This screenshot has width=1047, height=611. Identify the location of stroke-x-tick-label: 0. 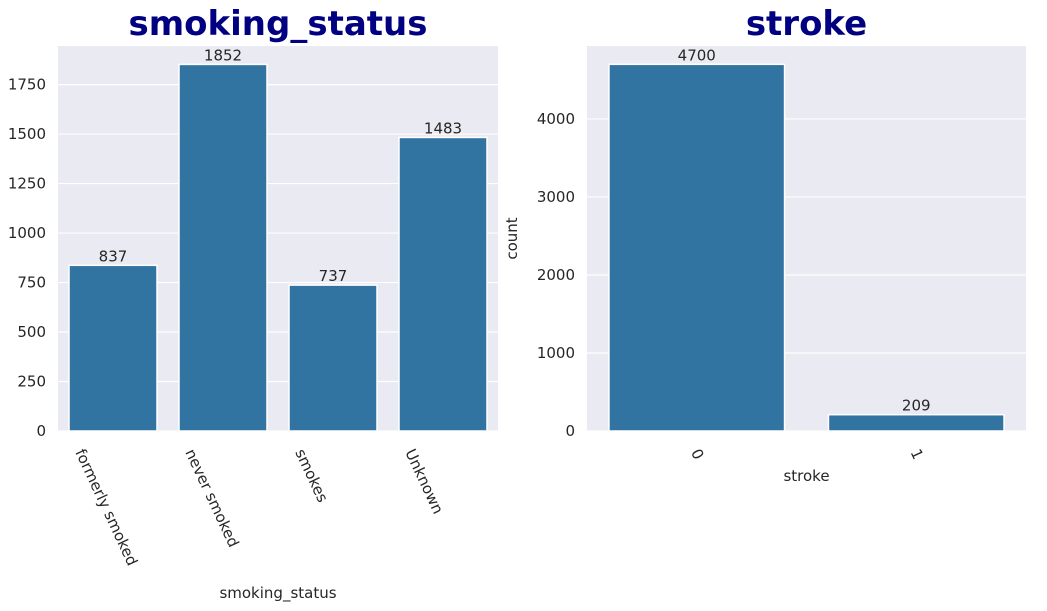
(697, 454).